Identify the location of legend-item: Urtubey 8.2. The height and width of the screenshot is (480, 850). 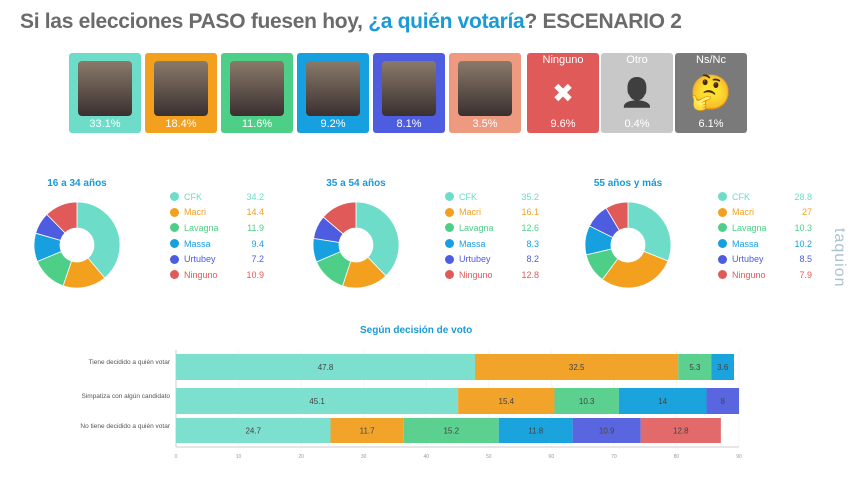
(492, 259).